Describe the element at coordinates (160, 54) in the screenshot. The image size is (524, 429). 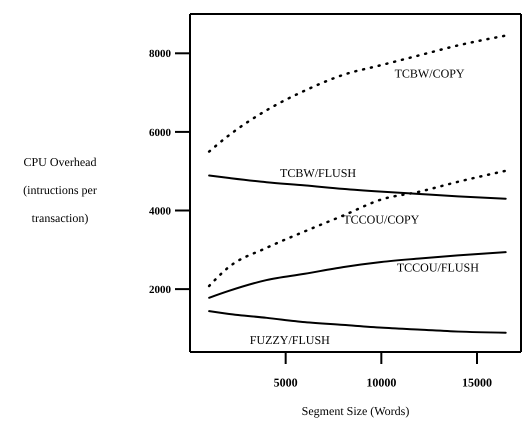
I see `y-tick-label: 8000` at that location.